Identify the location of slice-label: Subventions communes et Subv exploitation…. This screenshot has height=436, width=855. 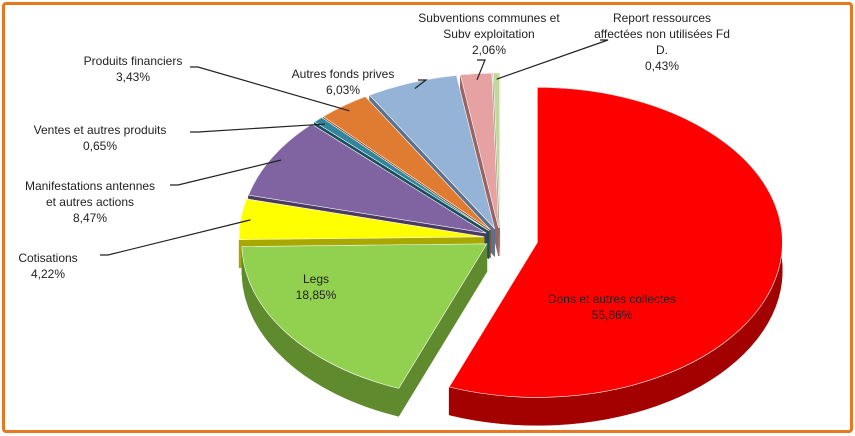
(489, 34).